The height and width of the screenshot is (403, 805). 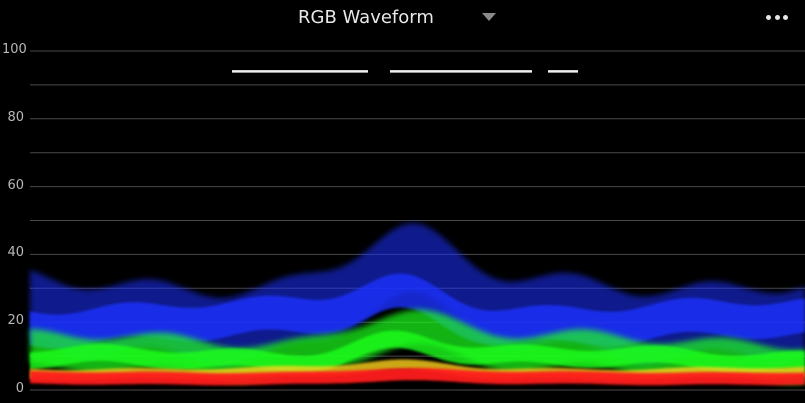 What do you see at coordinates (15, 253) in the screenshot?
I see `y-tick-label: 40` at bounding box center [15, 253].